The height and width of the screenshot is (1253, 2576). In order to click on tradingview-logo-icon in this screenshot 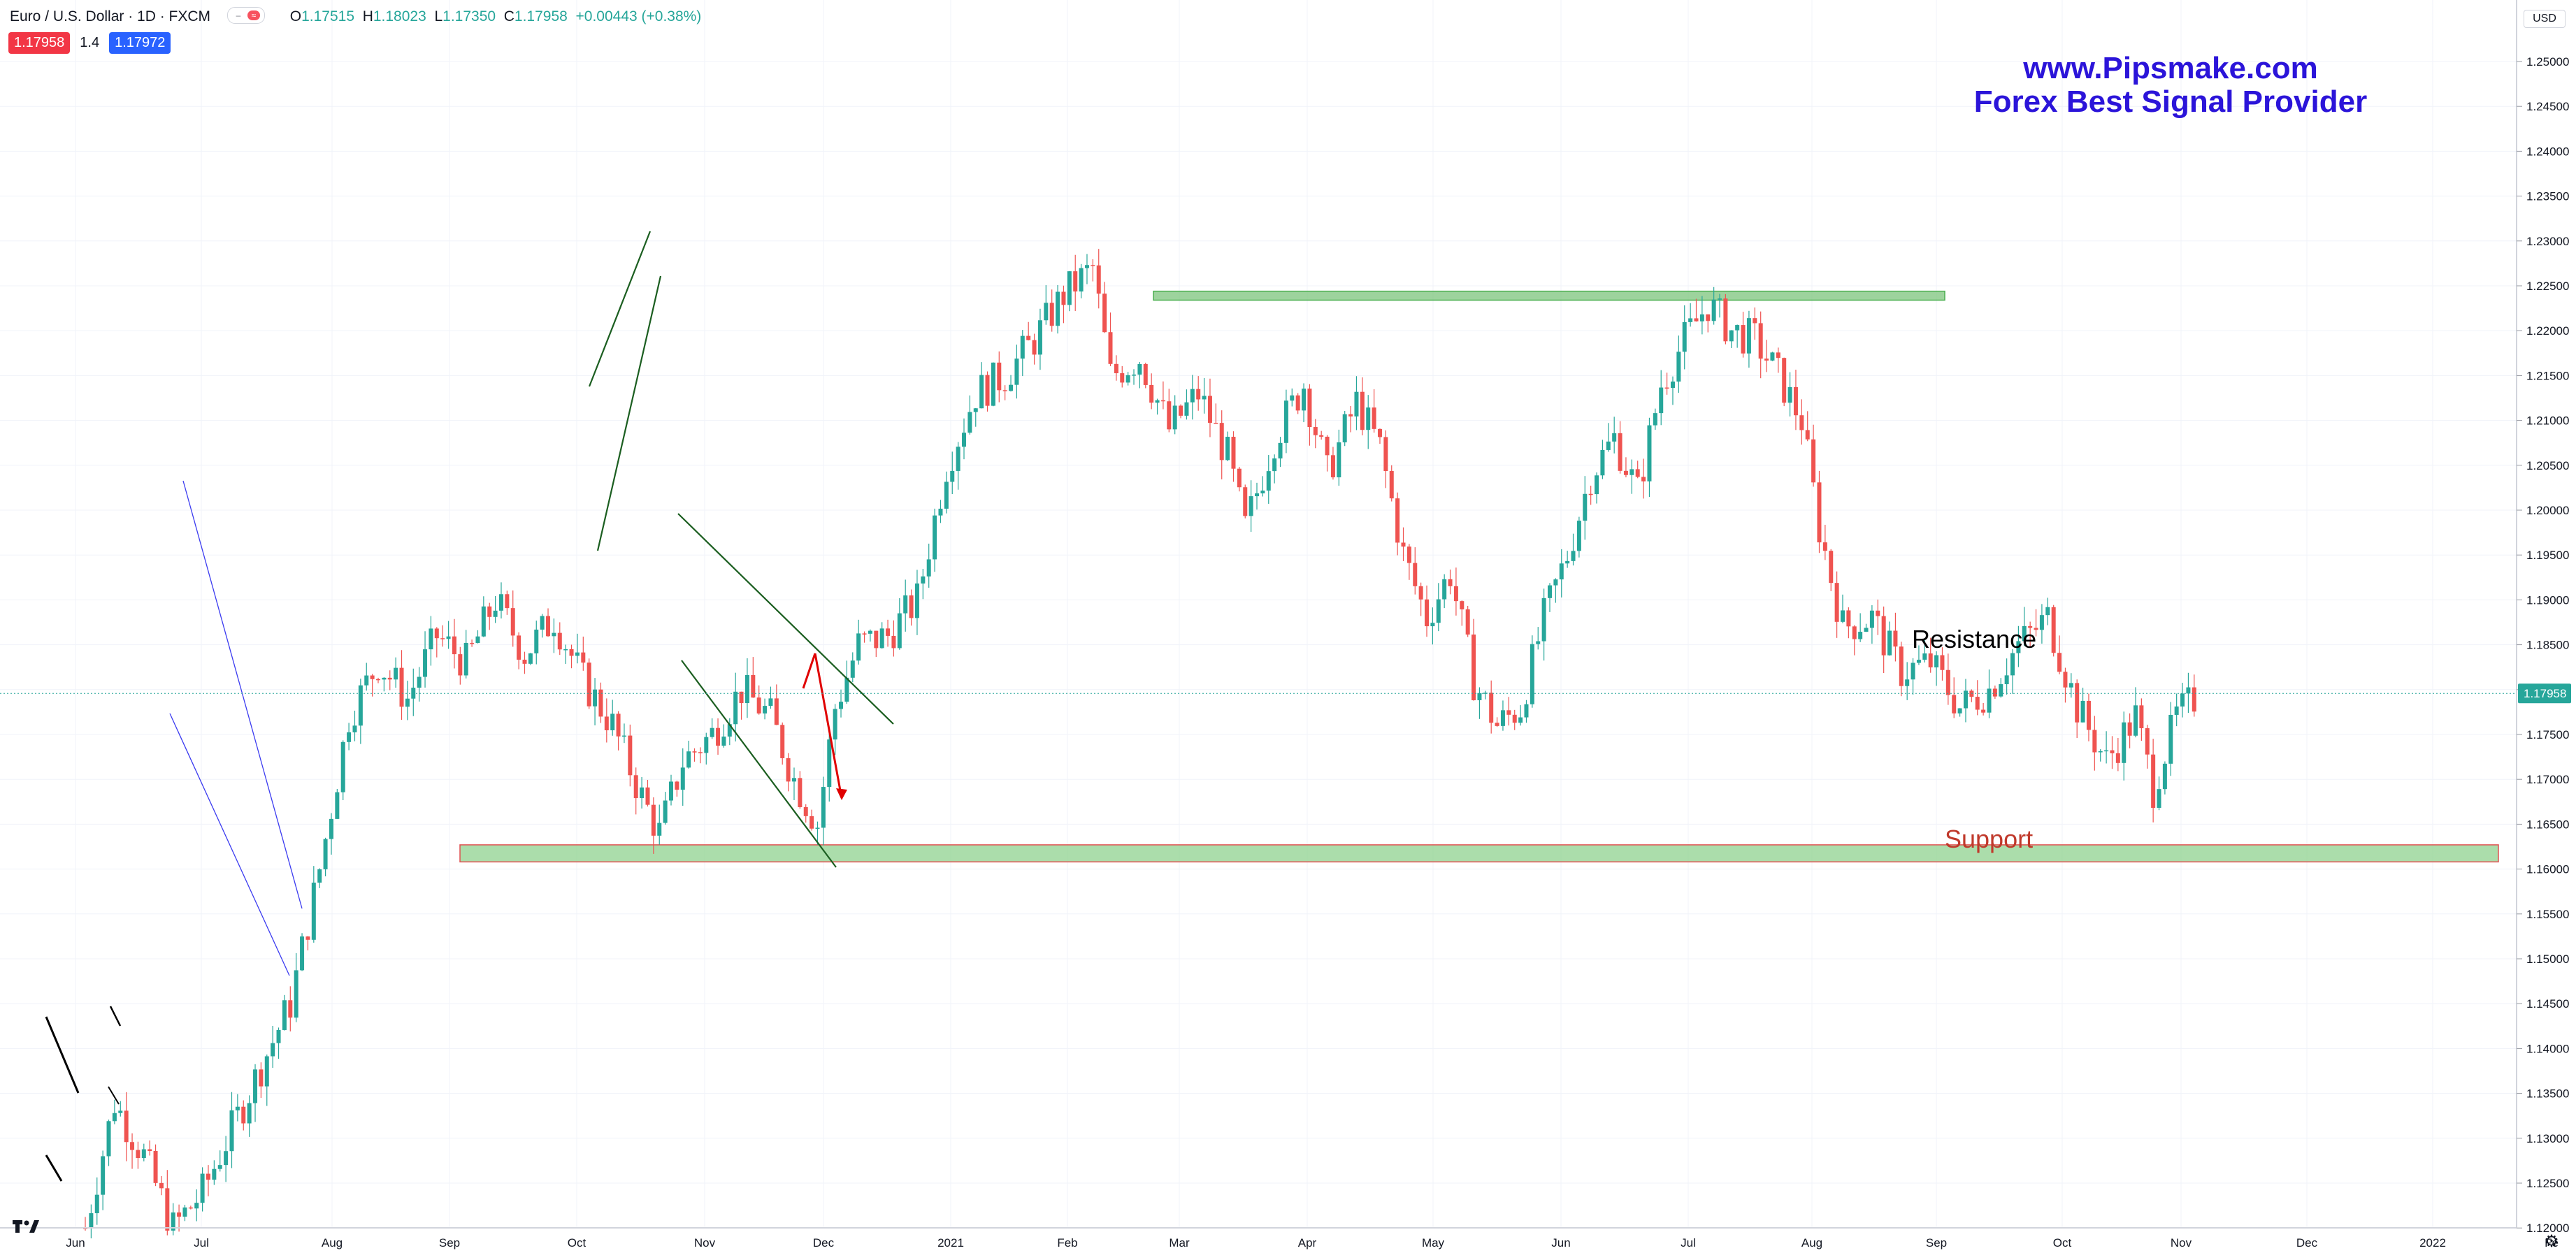, I will do `click(27, 1226)`.